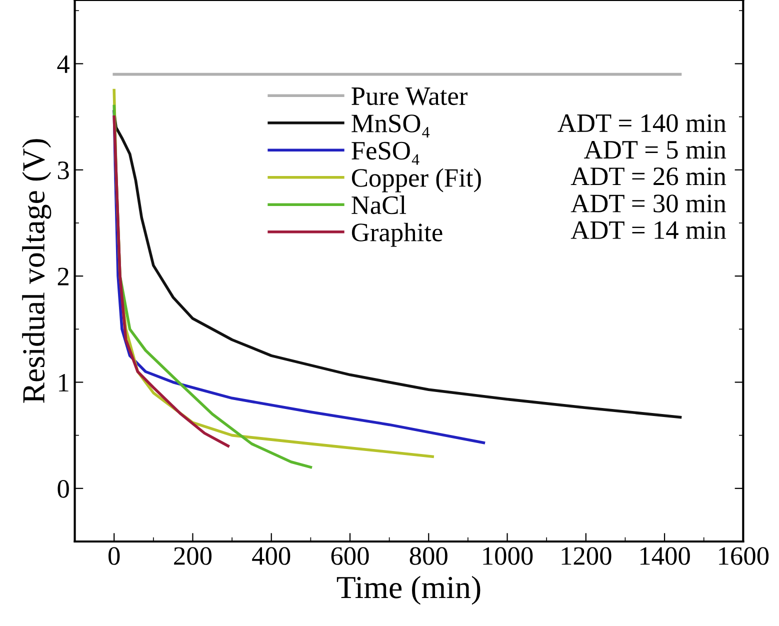 The image size is (779, 626). I want to click on y-tick-label: 1, so click(63, 383).